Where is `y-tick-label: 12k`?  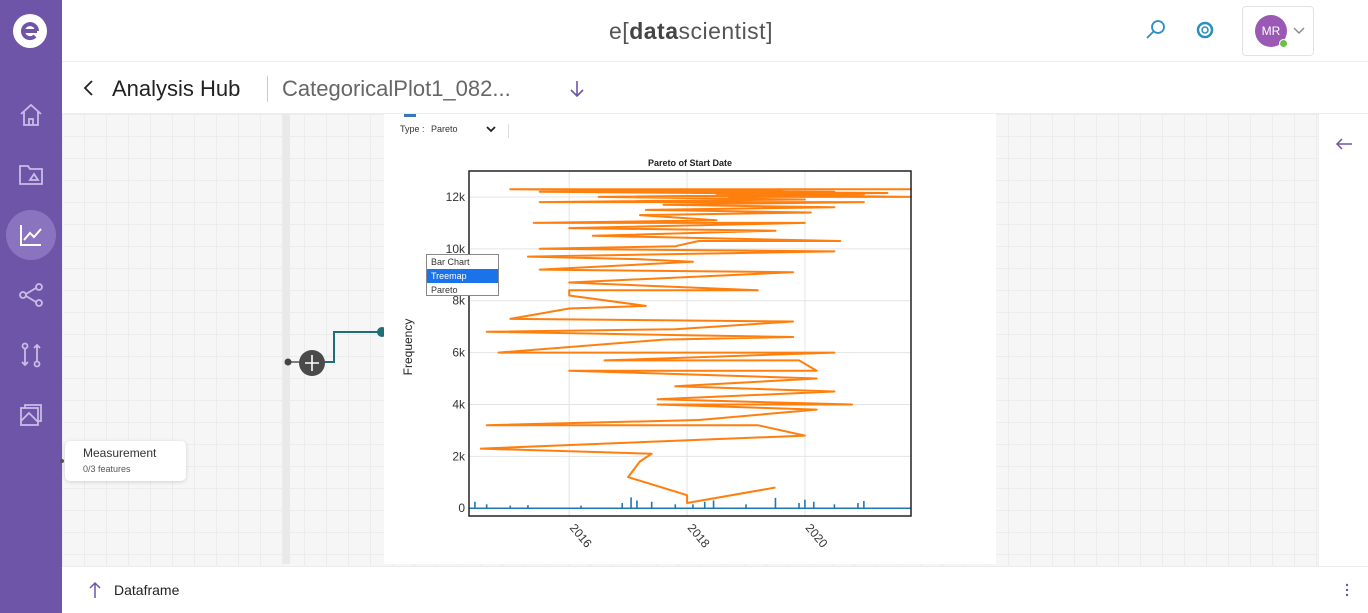 y-tick-label: 12k is located at coordinates (456, 197).